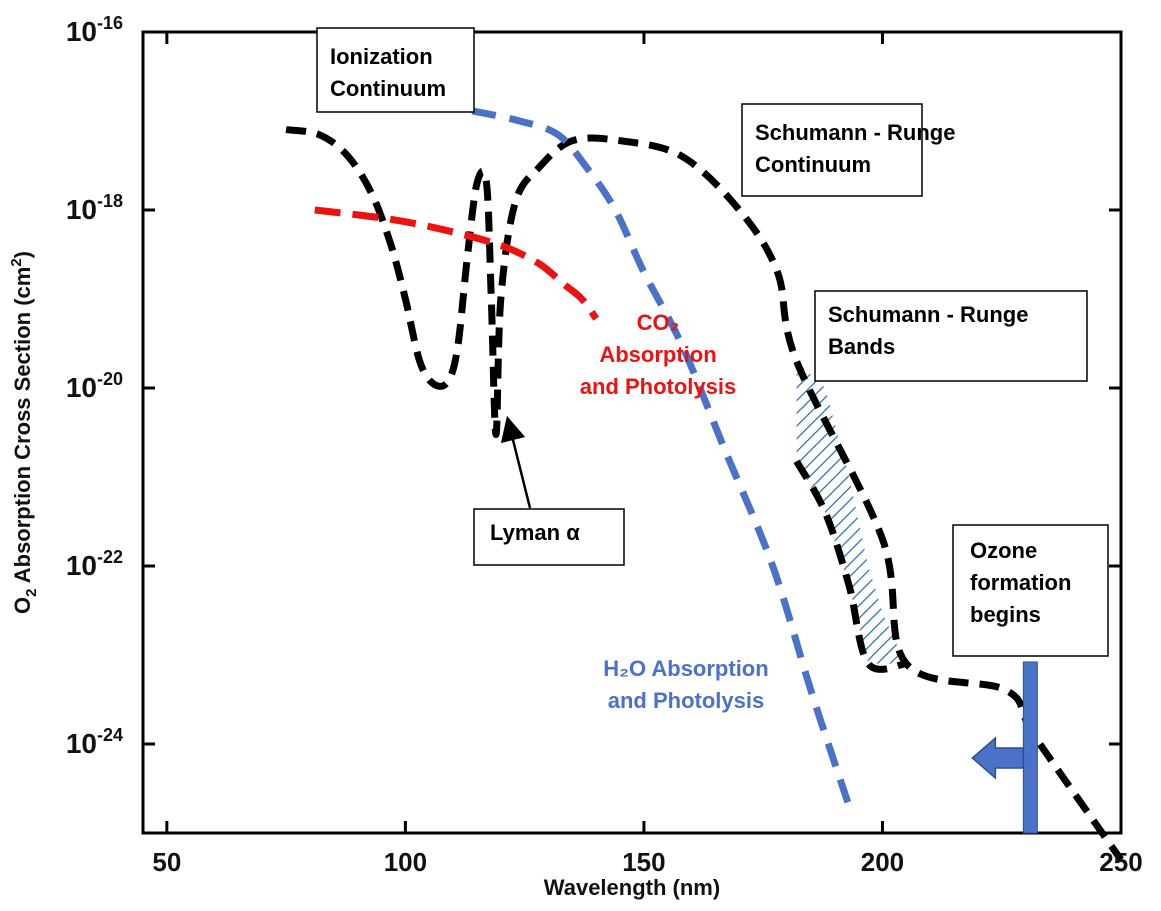  What do you see at coordinates (457, 263) in the screenshot?
I see `series-co2` at bounding box center [457, 263].